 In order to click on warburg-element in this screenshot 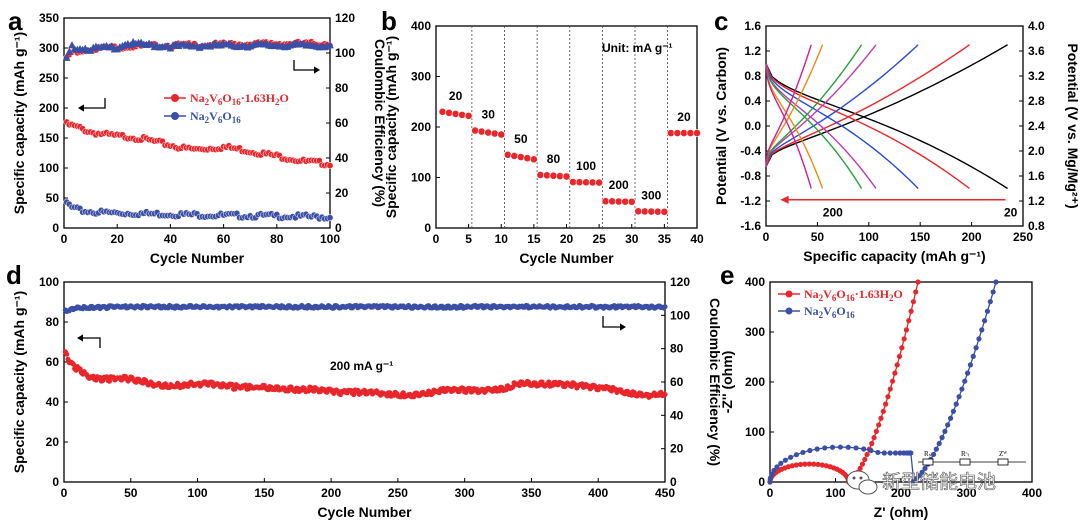, I will do `click(1003, 462)`.